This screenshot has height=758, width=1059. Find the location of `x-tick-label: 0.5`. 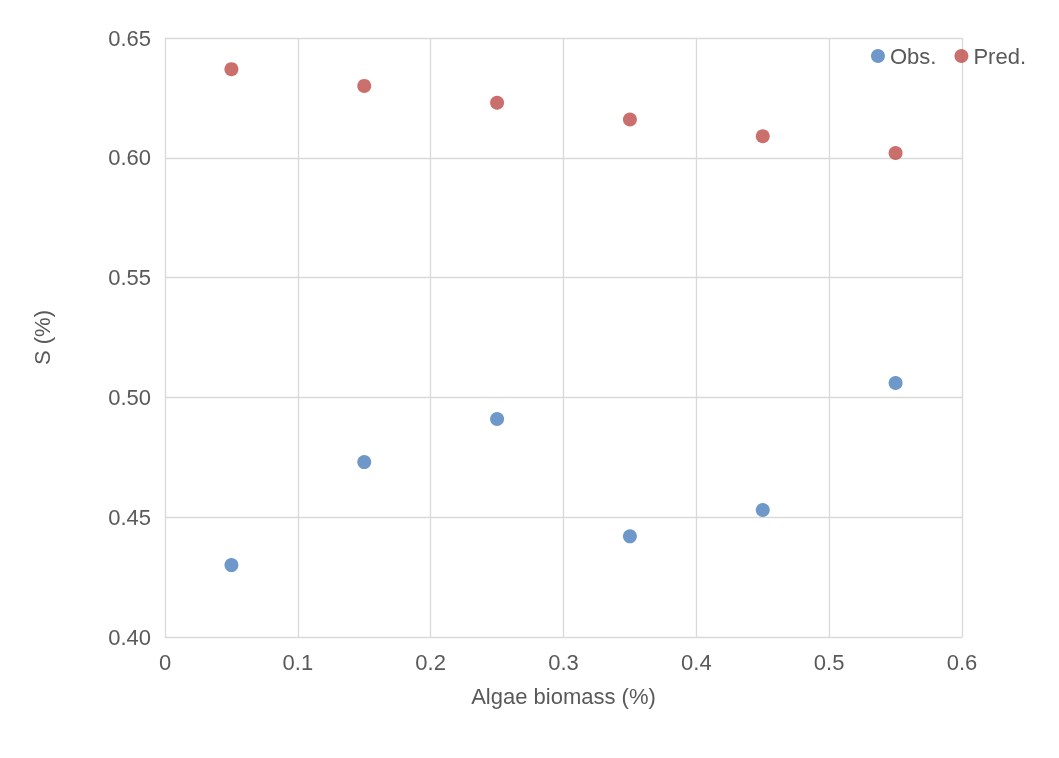

x-tick-label: 0.5 is located at coordinates (829, 662).